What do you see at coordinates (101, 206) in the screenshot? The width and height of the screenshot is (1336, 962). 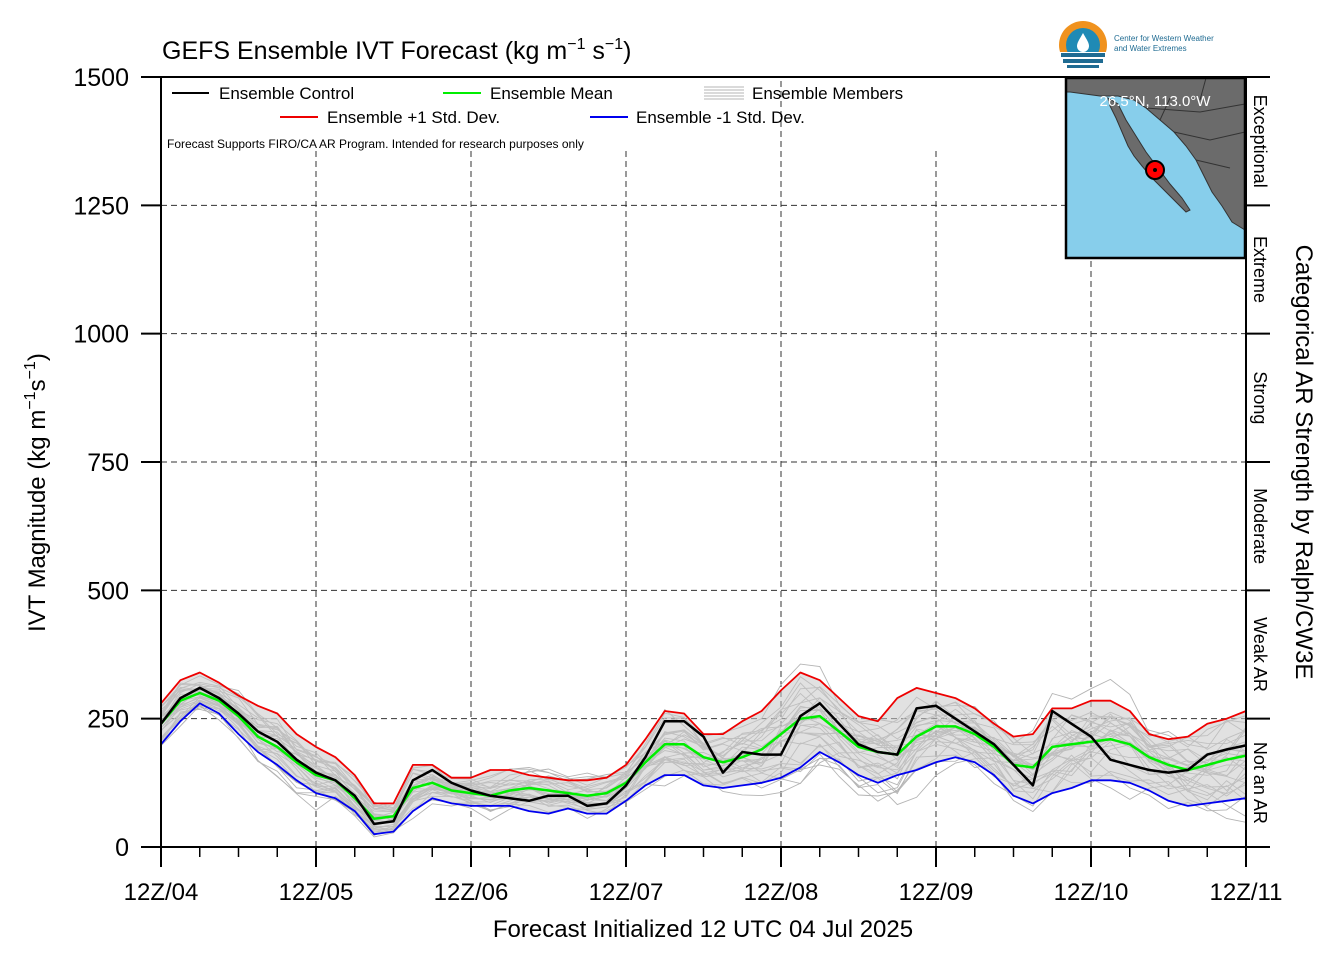 I see `y-tick-label: 1250` at bounding box center [101, 206].